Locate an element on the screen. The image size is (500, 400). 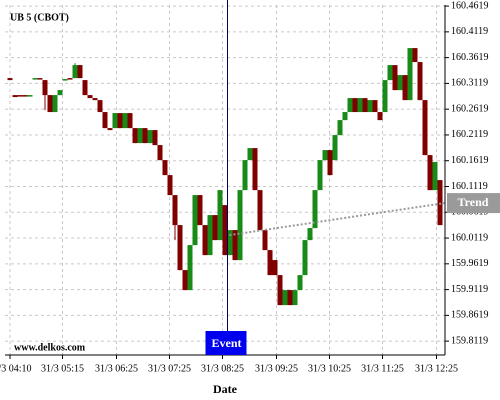
event-label: Event is located at coordinates (227, 343).